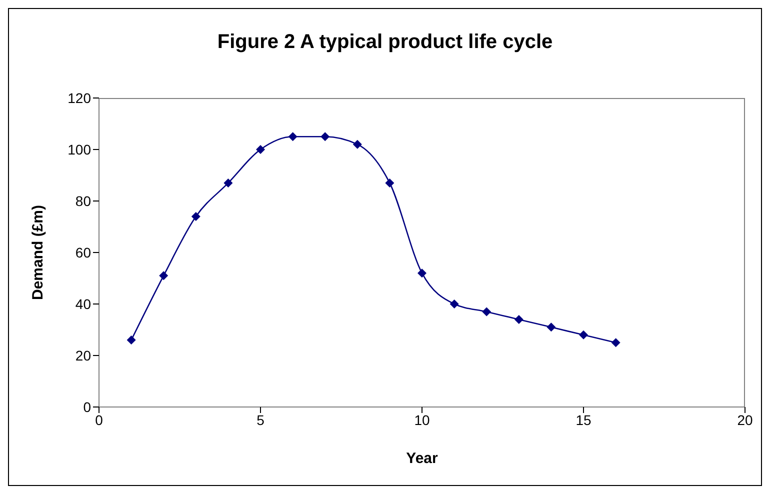  What do you see at coordinates (83, 304) in the screenshot?
I see `y-tick-label: 40` at bounding box center [83, 304].